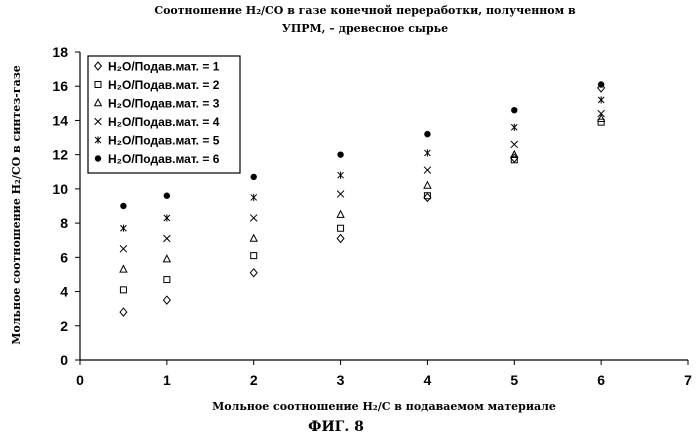  What do you see at coordinates (64, 360) in the screenshot?
I see `y-tick-label: 0` at bounding box center [64, 360].